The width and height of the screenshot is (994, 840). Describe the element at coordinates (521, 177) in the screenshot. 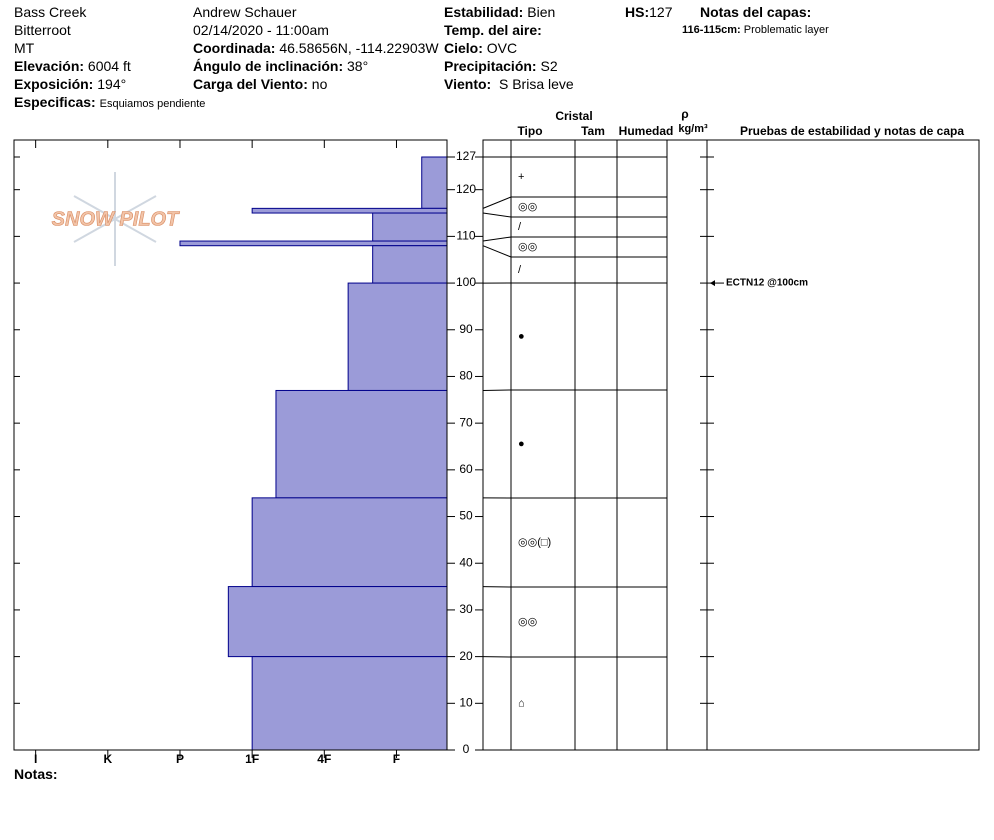

I see `grain-type: +` at that location.